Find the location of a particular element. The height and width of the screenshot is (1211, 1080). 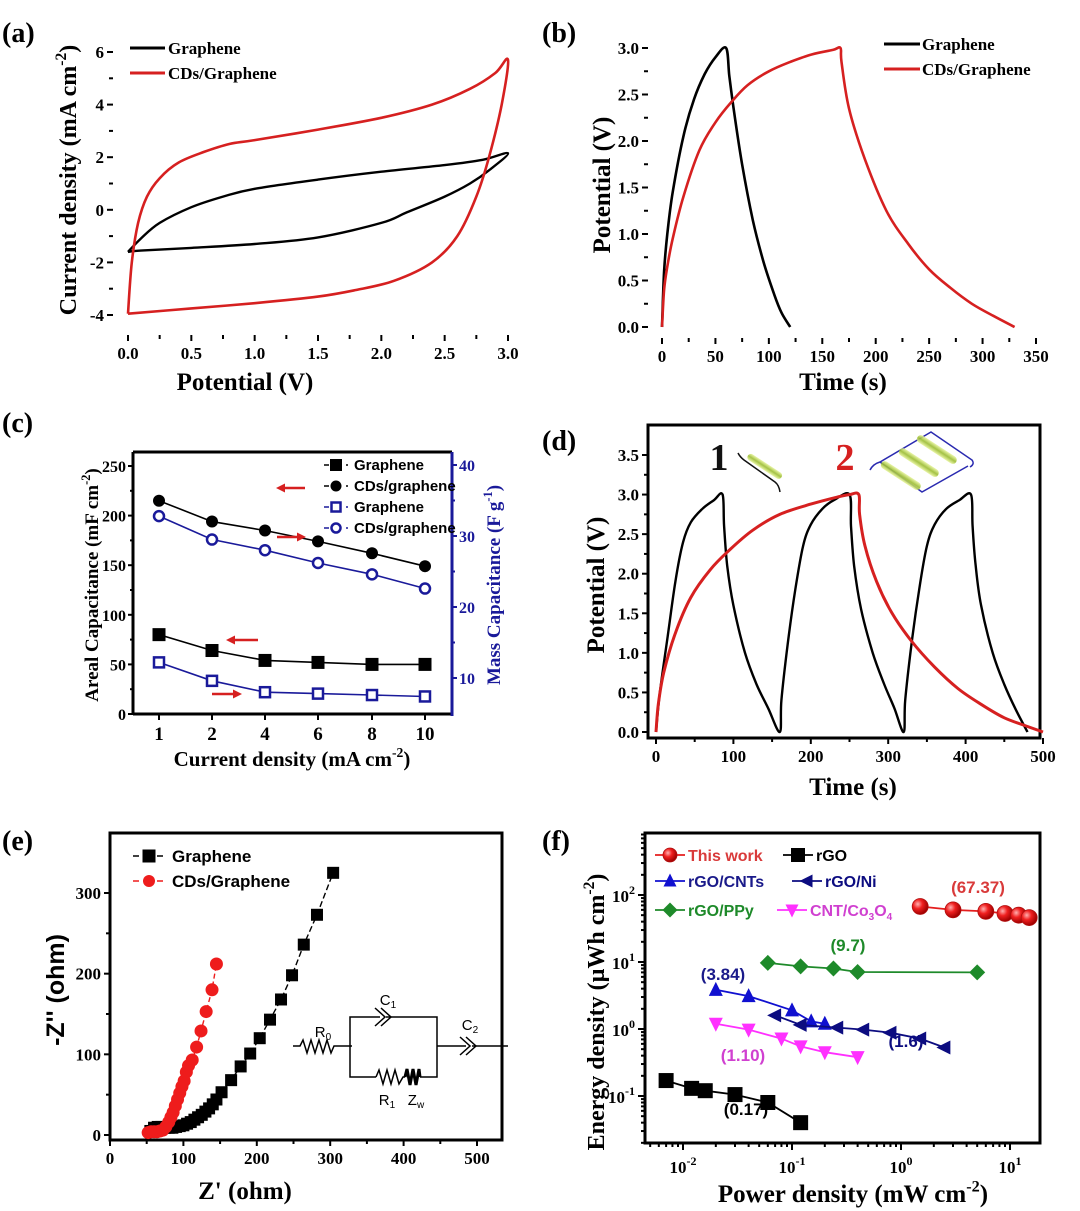

x-tick-label: 300 is located at coordinates (983, 356).